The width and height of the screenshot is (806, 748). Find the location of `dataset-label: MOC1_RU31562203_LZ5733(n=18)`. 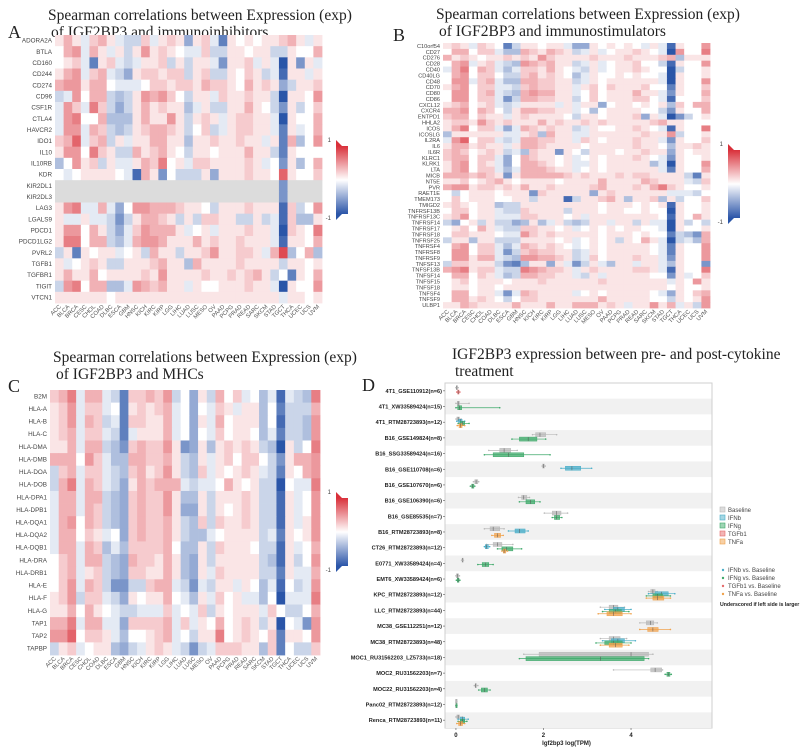

dataset-label: MOC1_RU31562203_LZ5733(n=18) is located at coordinates (396, 658).